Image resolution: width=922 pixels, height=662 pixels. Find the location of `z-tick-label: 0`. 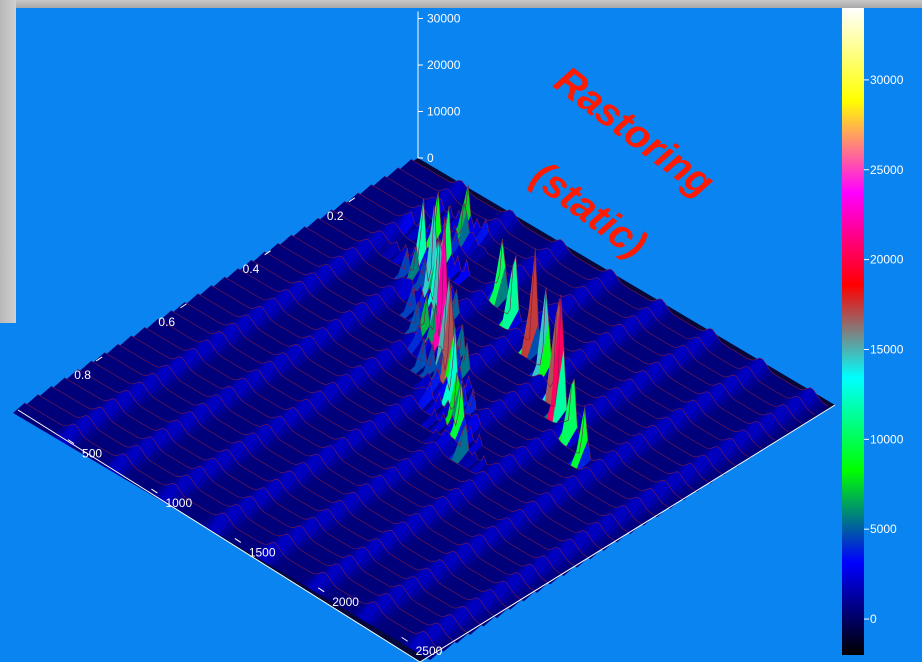

z-tick-label: 0 is located at coordinates (430, 158).